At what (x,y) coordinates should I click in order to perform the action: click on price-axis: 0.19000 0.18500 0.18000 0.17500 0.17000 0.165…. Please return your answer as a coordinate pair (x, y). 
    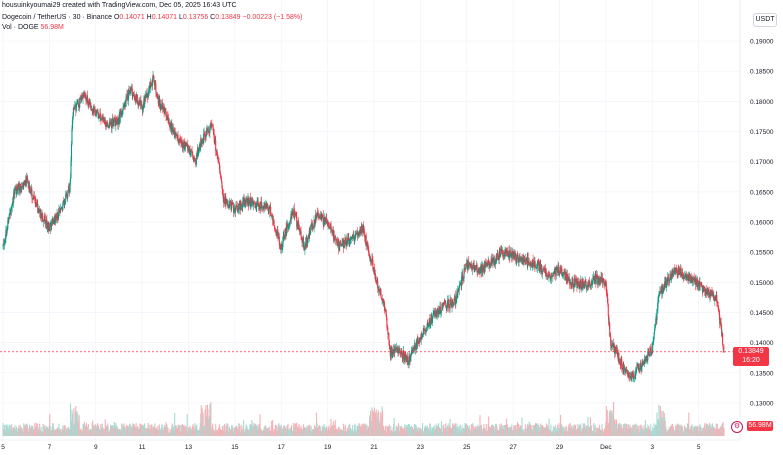
    Looking at the image, I should click on (756, 220).